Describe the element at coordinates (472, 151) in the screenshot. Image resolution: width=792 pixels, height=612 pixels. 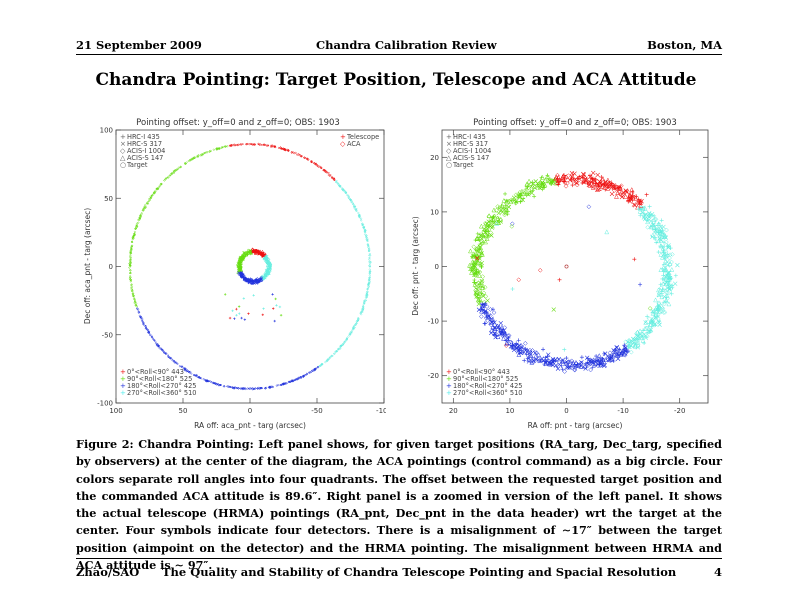
I see `r-legend-acis-i: ACIS-I 1004` at that location.